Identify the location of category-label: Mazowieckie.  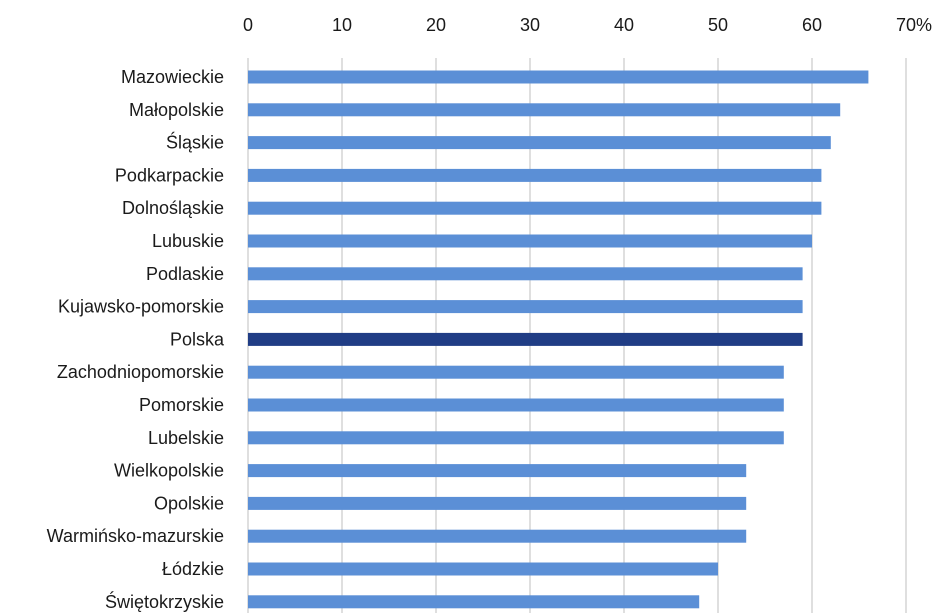
(172, 77).